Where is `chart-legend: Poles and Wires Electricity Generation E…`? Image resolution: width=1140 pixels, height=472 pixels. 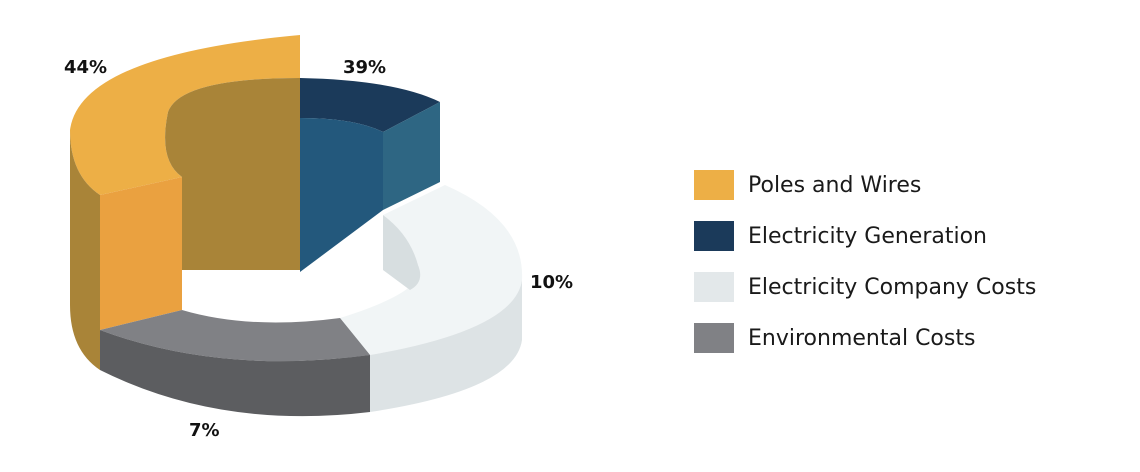 chart-legend: Poles and Wires Electricity Generation E… is located at coordinates (865, 272).